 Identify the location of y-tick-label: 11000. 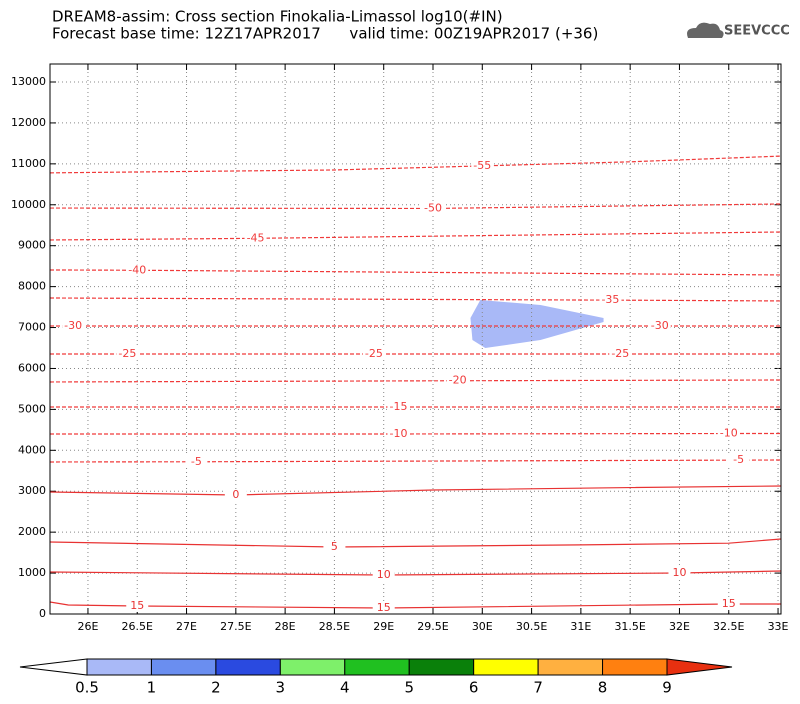
(28, 163).